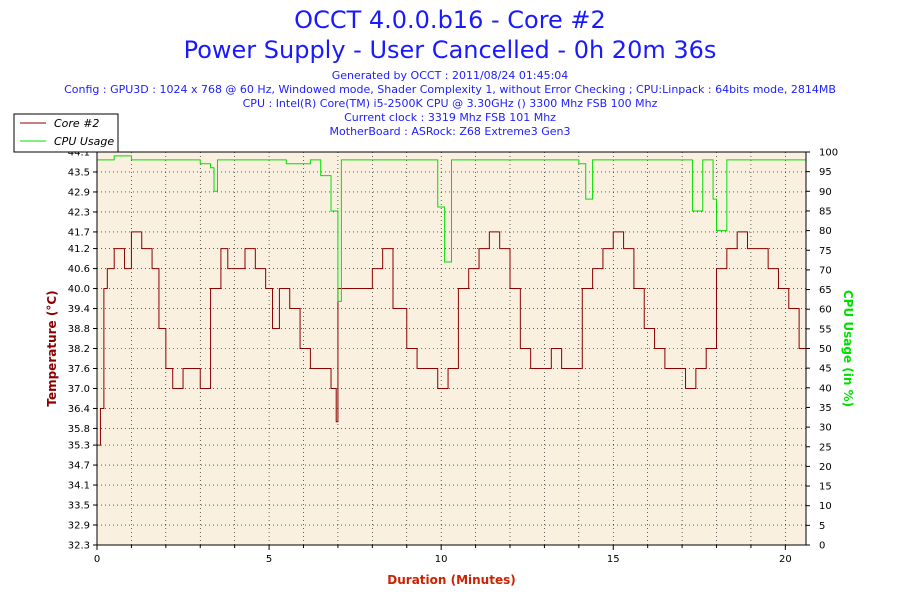 This screenshot has height=600, width=900. What do you see at coordinates (79, 153) in the screenshot?
I see `y-left-tick-label: 44.1` at bounding box center [79, 153].